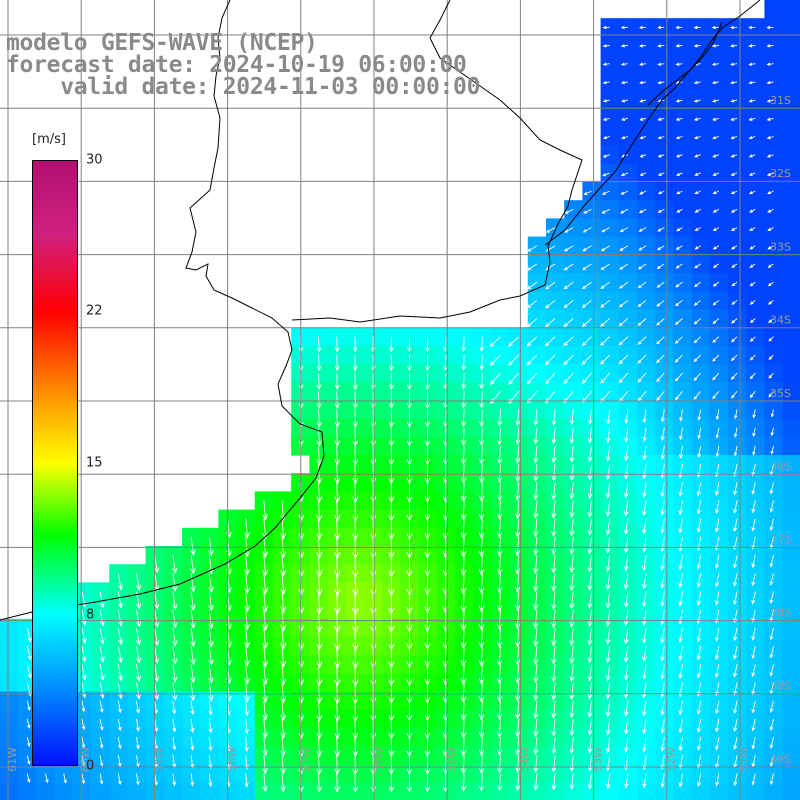  Describe the element at coordinates (780, 100) in the screenshot. I see `lat-label: 31S` at that location.